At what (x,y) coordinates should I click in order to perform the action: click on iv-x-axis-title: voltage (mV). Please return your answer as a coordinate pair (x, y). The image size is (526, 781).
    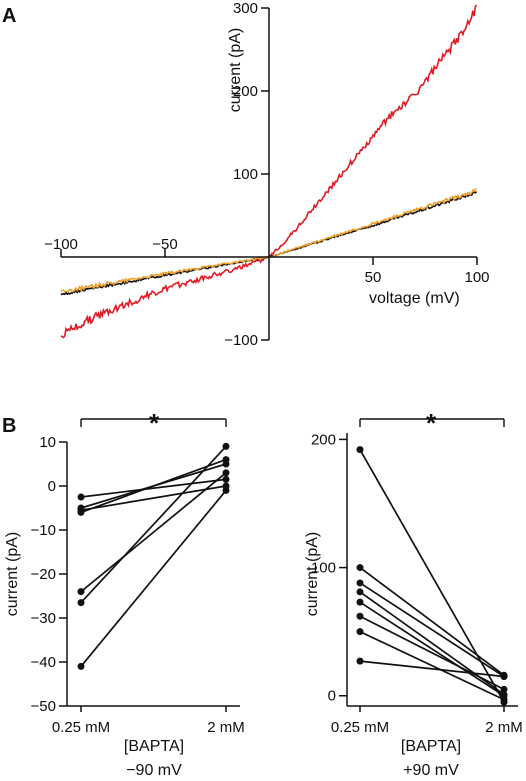
    Looking at the image, I should click on (414, 298).